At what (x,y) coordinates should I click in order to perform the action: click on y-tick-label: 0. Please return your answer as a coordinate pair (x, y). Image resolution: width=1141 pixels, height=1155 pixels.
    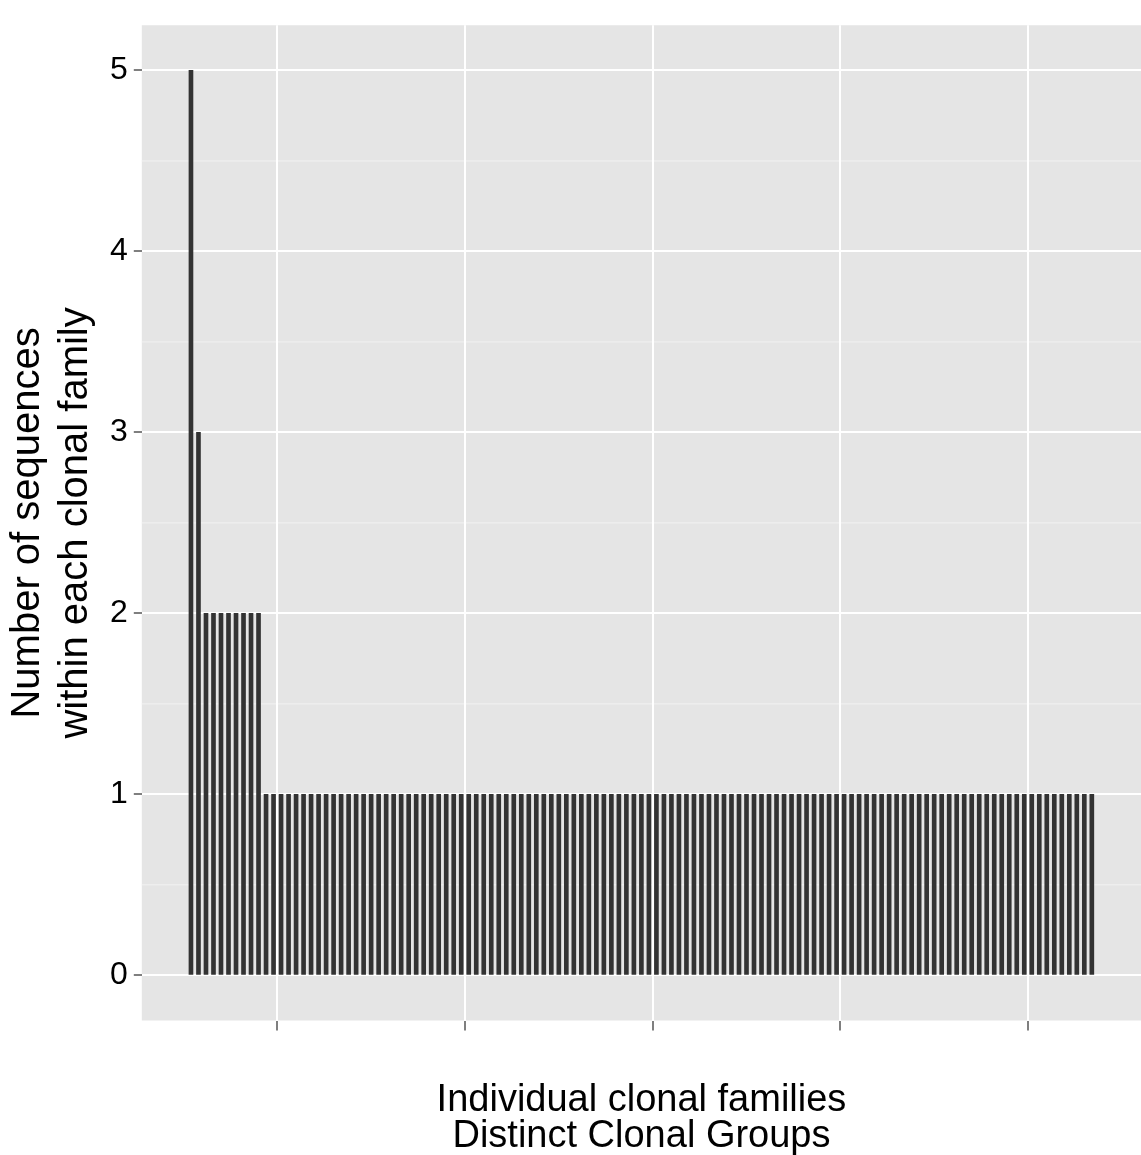
    Looking at the image, I should click on (119, 973).